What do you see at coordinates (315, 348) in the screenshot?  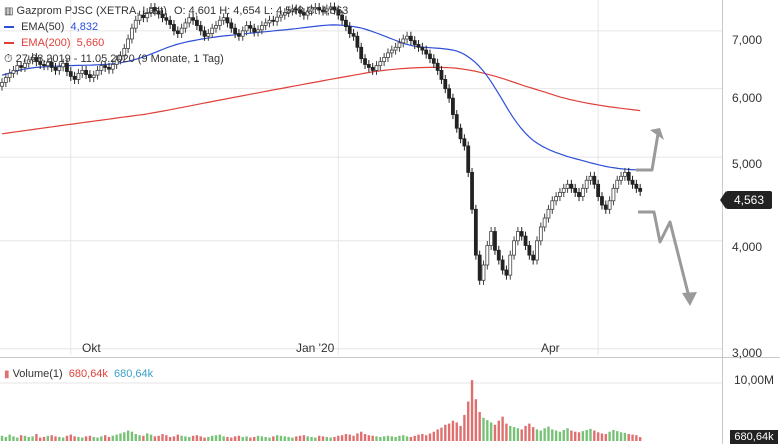 I see `x-tick-jan: Jan '20` at bounding box center [315, 348].